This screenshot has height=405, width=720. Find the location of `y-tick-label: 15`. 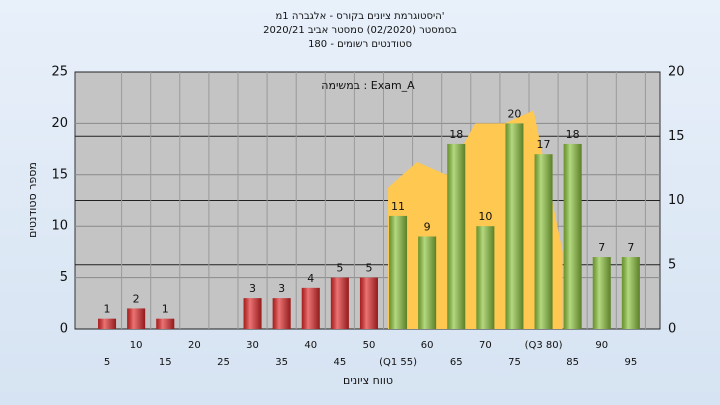

y-tick-label: 15 is located at coordinates (59, 174).